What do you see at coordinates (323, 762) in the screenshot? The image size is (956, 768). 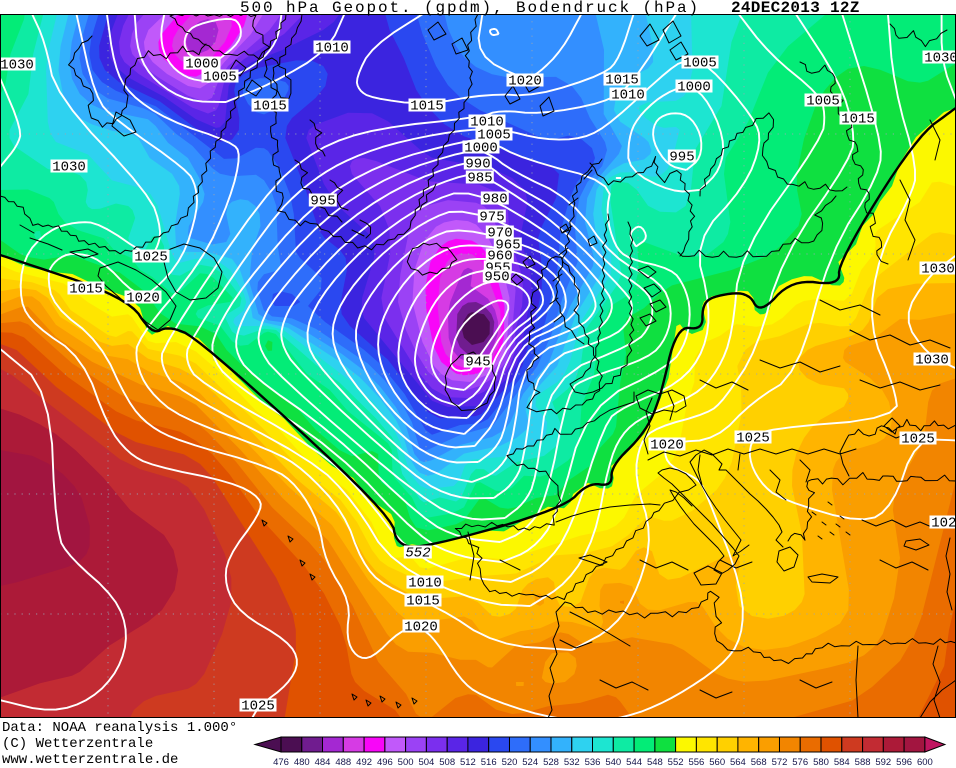 I see `svg-text: 484` at bounding box center [323, 762].